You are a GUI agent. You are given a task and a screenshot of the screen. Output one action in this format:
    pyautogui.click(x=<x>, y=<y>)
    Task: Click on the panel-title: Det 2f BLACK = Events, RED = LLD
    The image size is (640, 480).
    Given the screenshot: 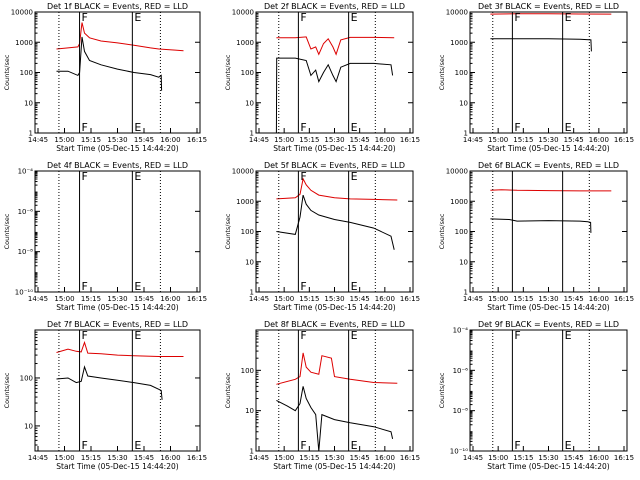 What is the action you would take?
    pyautogui.click(x=334, y=6)
    